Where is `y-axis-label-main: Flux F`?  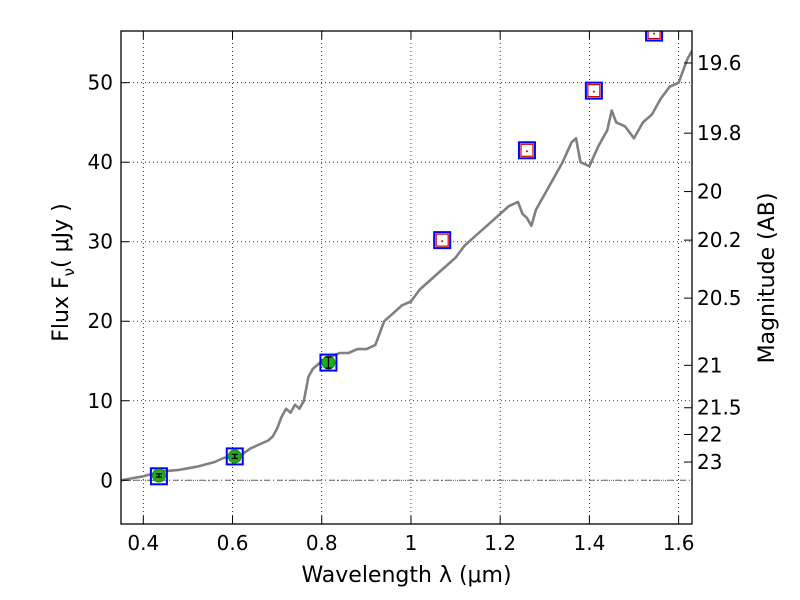 y-axis-label-main: Flux F is located at coordinates (61, 308).